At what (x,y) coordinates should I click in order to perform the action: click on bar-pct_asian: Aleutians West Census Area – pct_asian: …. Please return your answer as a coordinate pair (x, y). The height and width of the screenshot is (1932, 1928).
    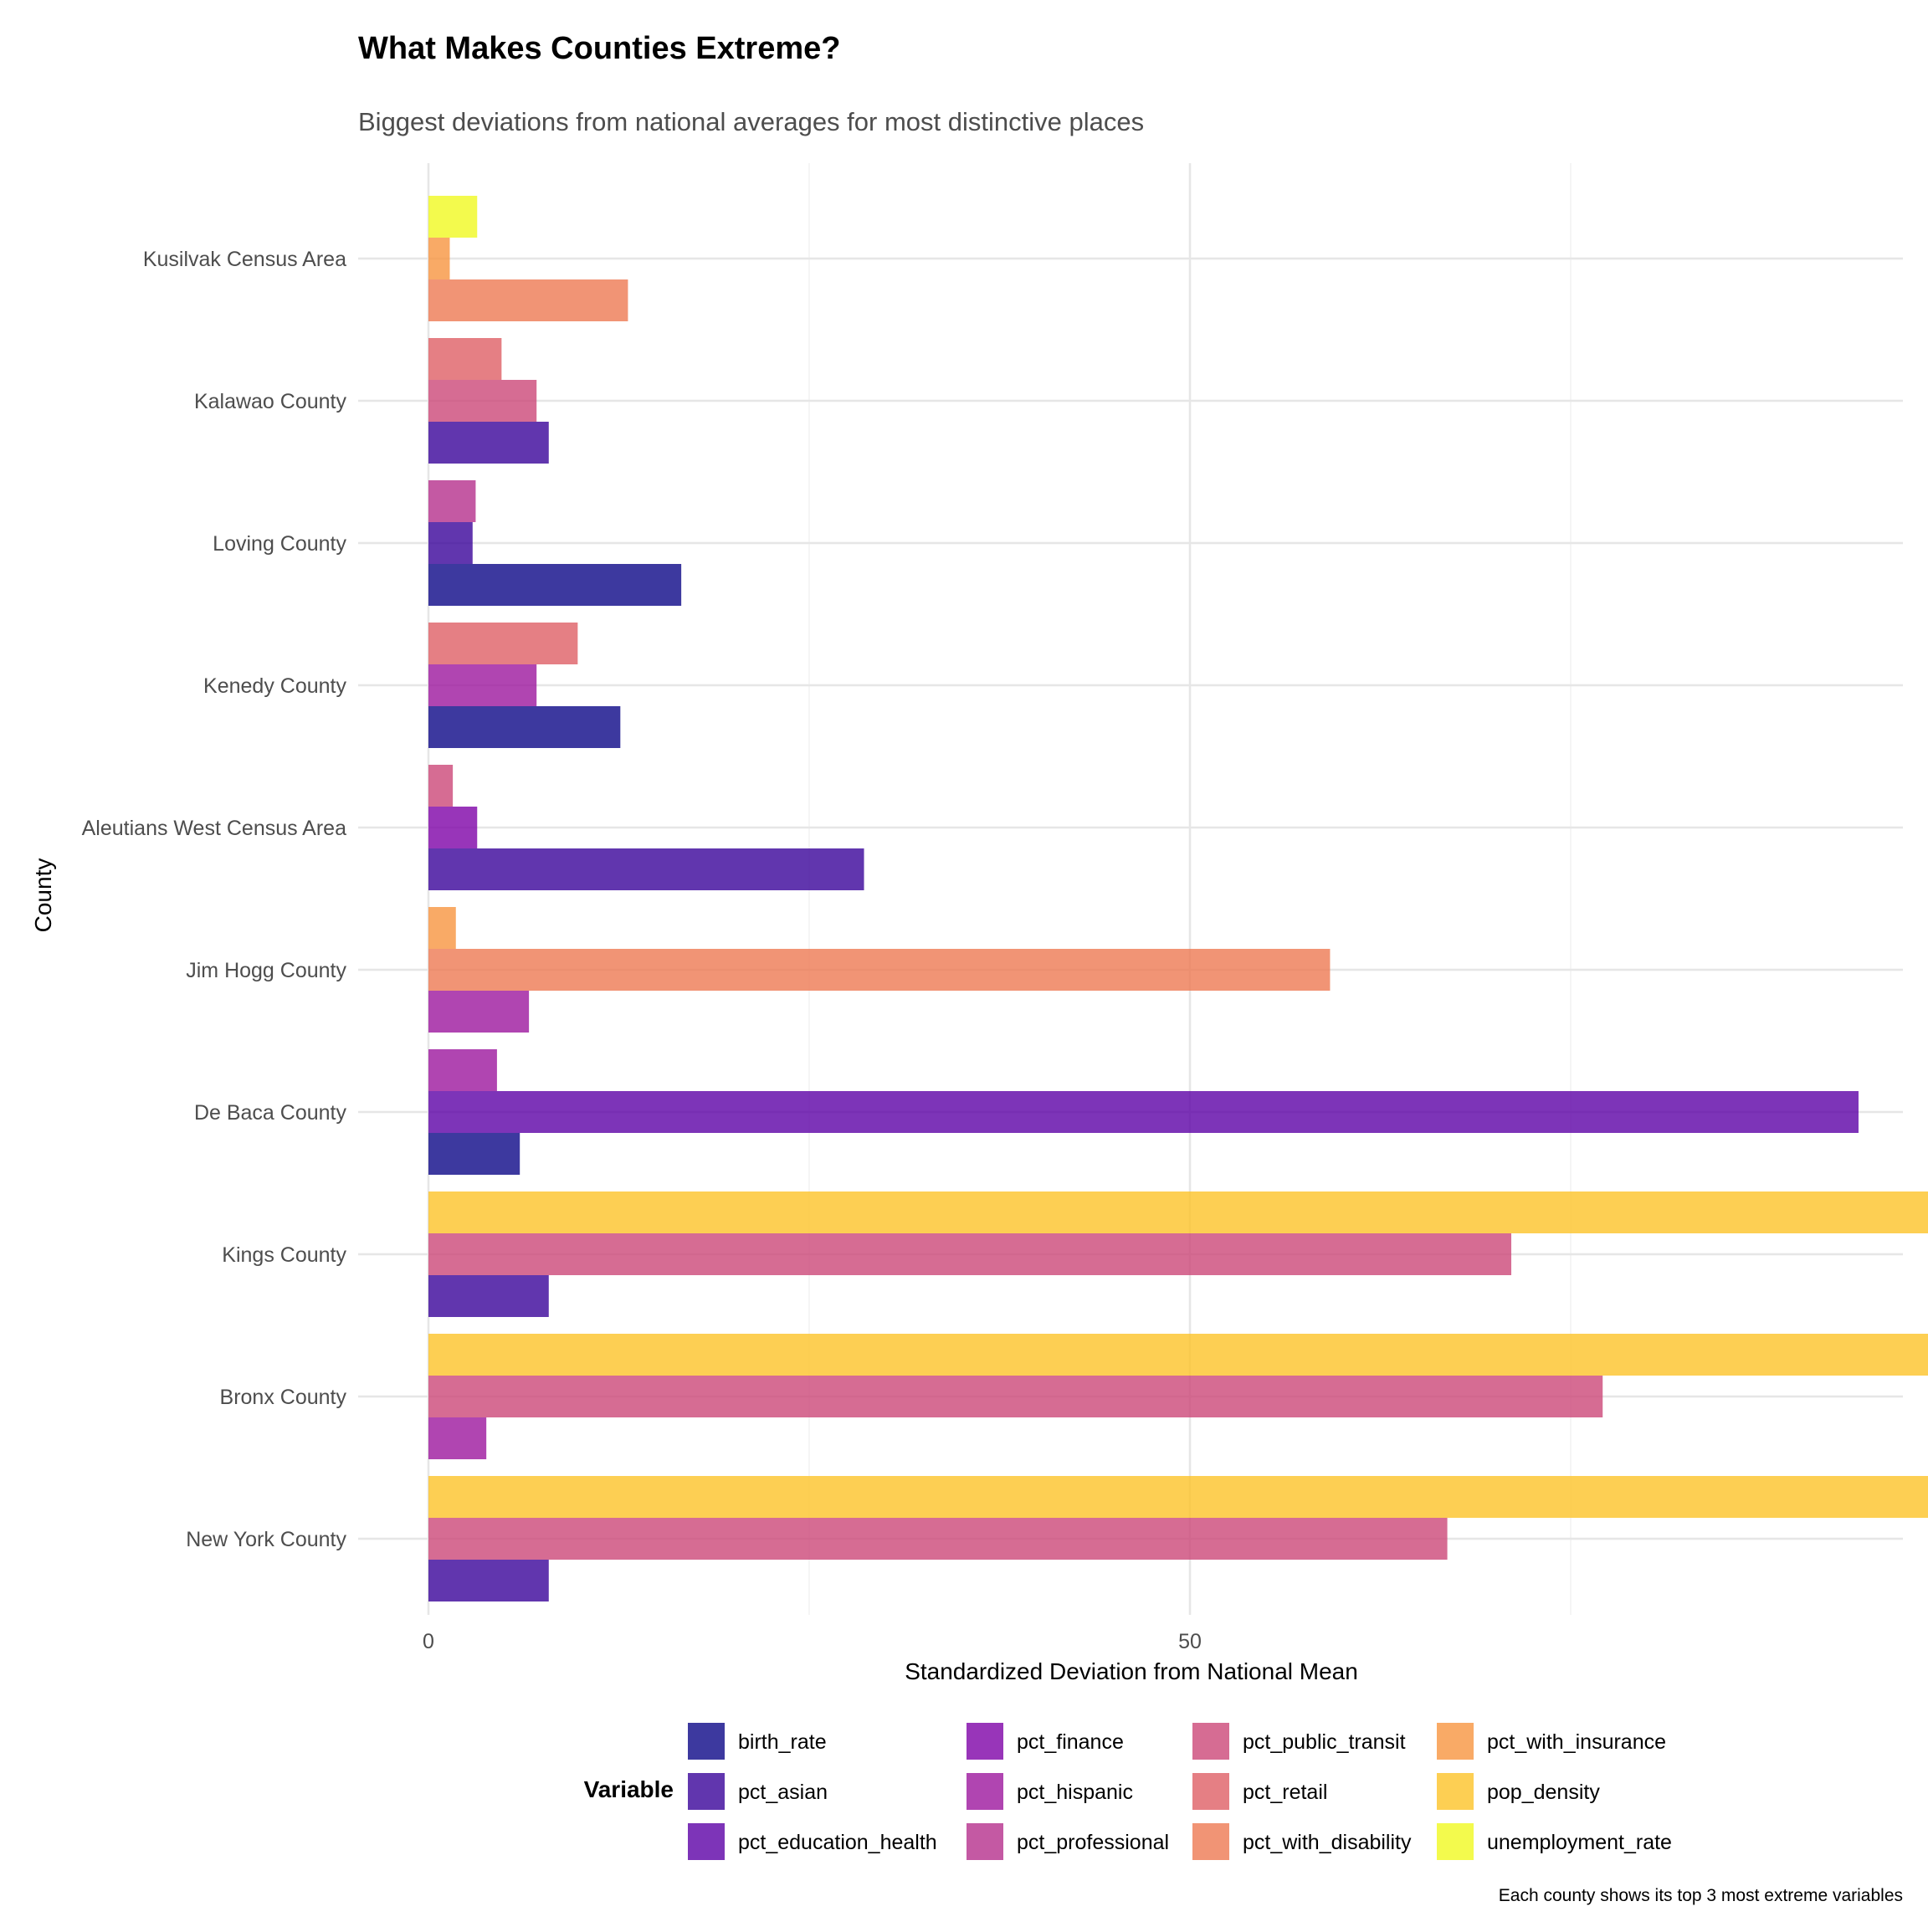
    Looking at the image, I should click on (646, 869).